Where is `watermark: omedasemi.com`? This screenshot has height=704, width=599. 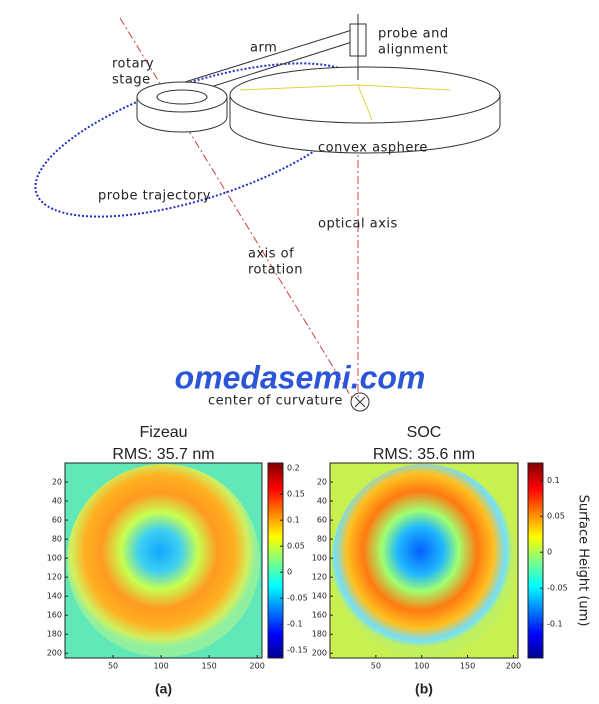
watermark: omedasemi.com is located at coordinates (300, 377).